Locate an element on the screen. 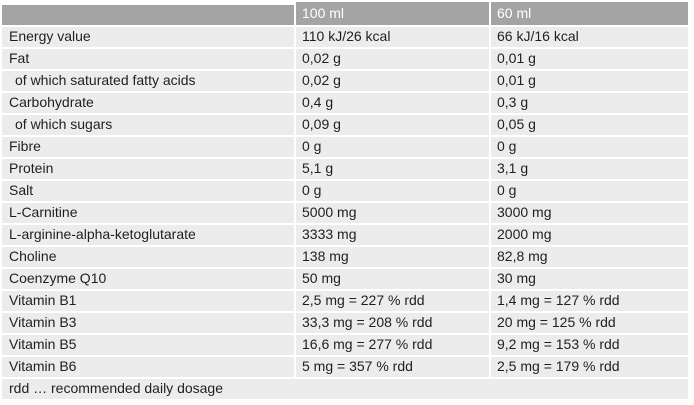 This screenshot has width=694, height=405. row-label: Fat is located at coordinates (148, 59).